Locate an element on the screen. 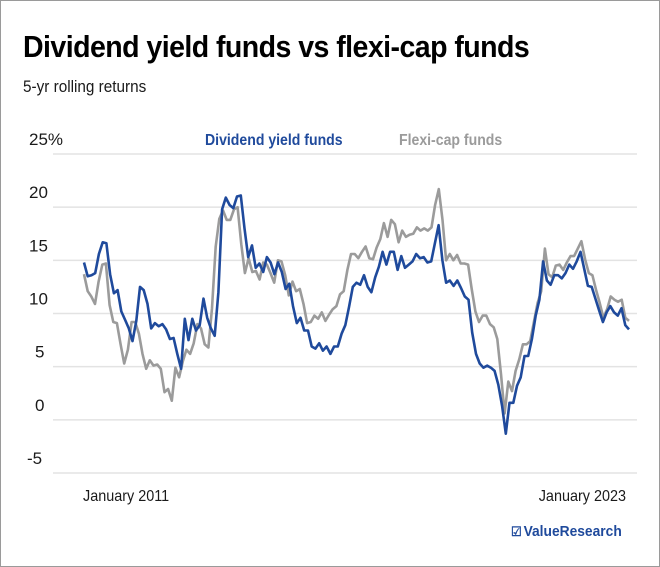 The width and height of the screenshot is (660, 567). y-axis-ticks: 25% 20 15 10 5 0 -5 is located at coordinates (45, 299).